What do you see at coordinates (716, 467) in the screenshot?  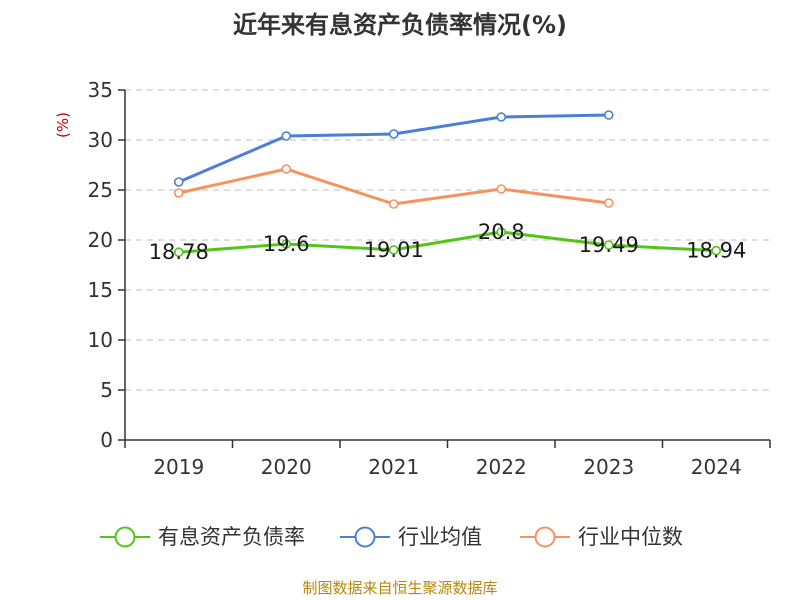 I see `x-tick-label: 2024` at bounding box center [716, 467].